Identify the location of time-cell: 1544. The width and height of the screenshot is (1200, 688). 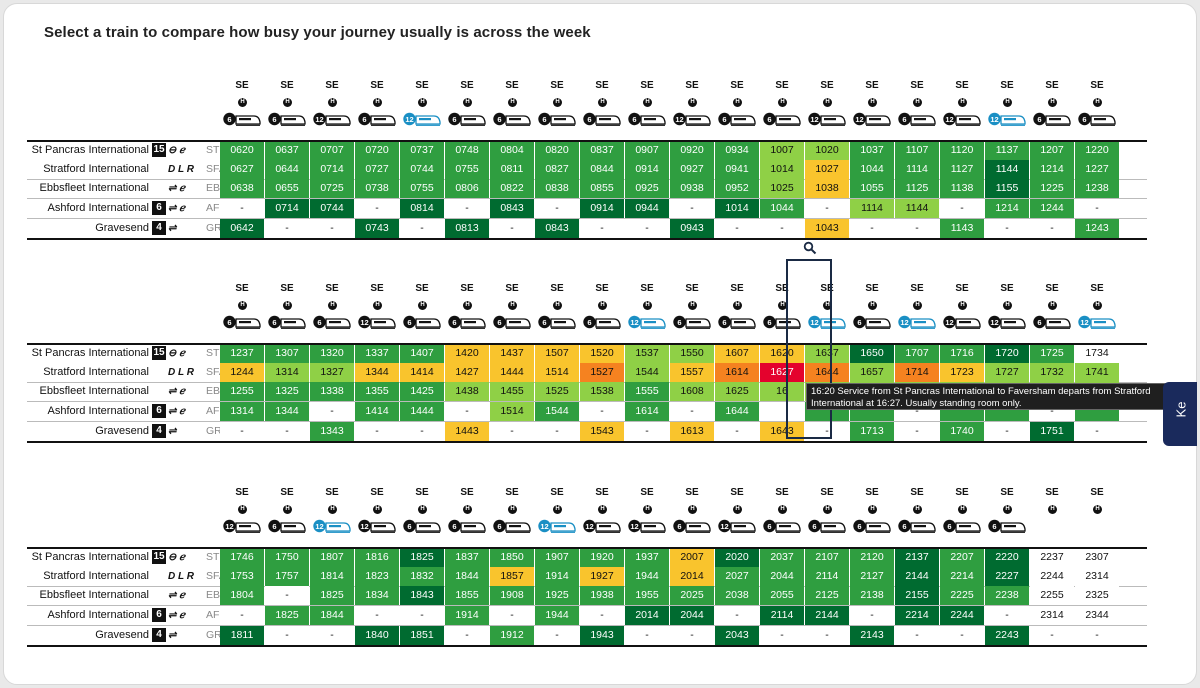
(647, 372).